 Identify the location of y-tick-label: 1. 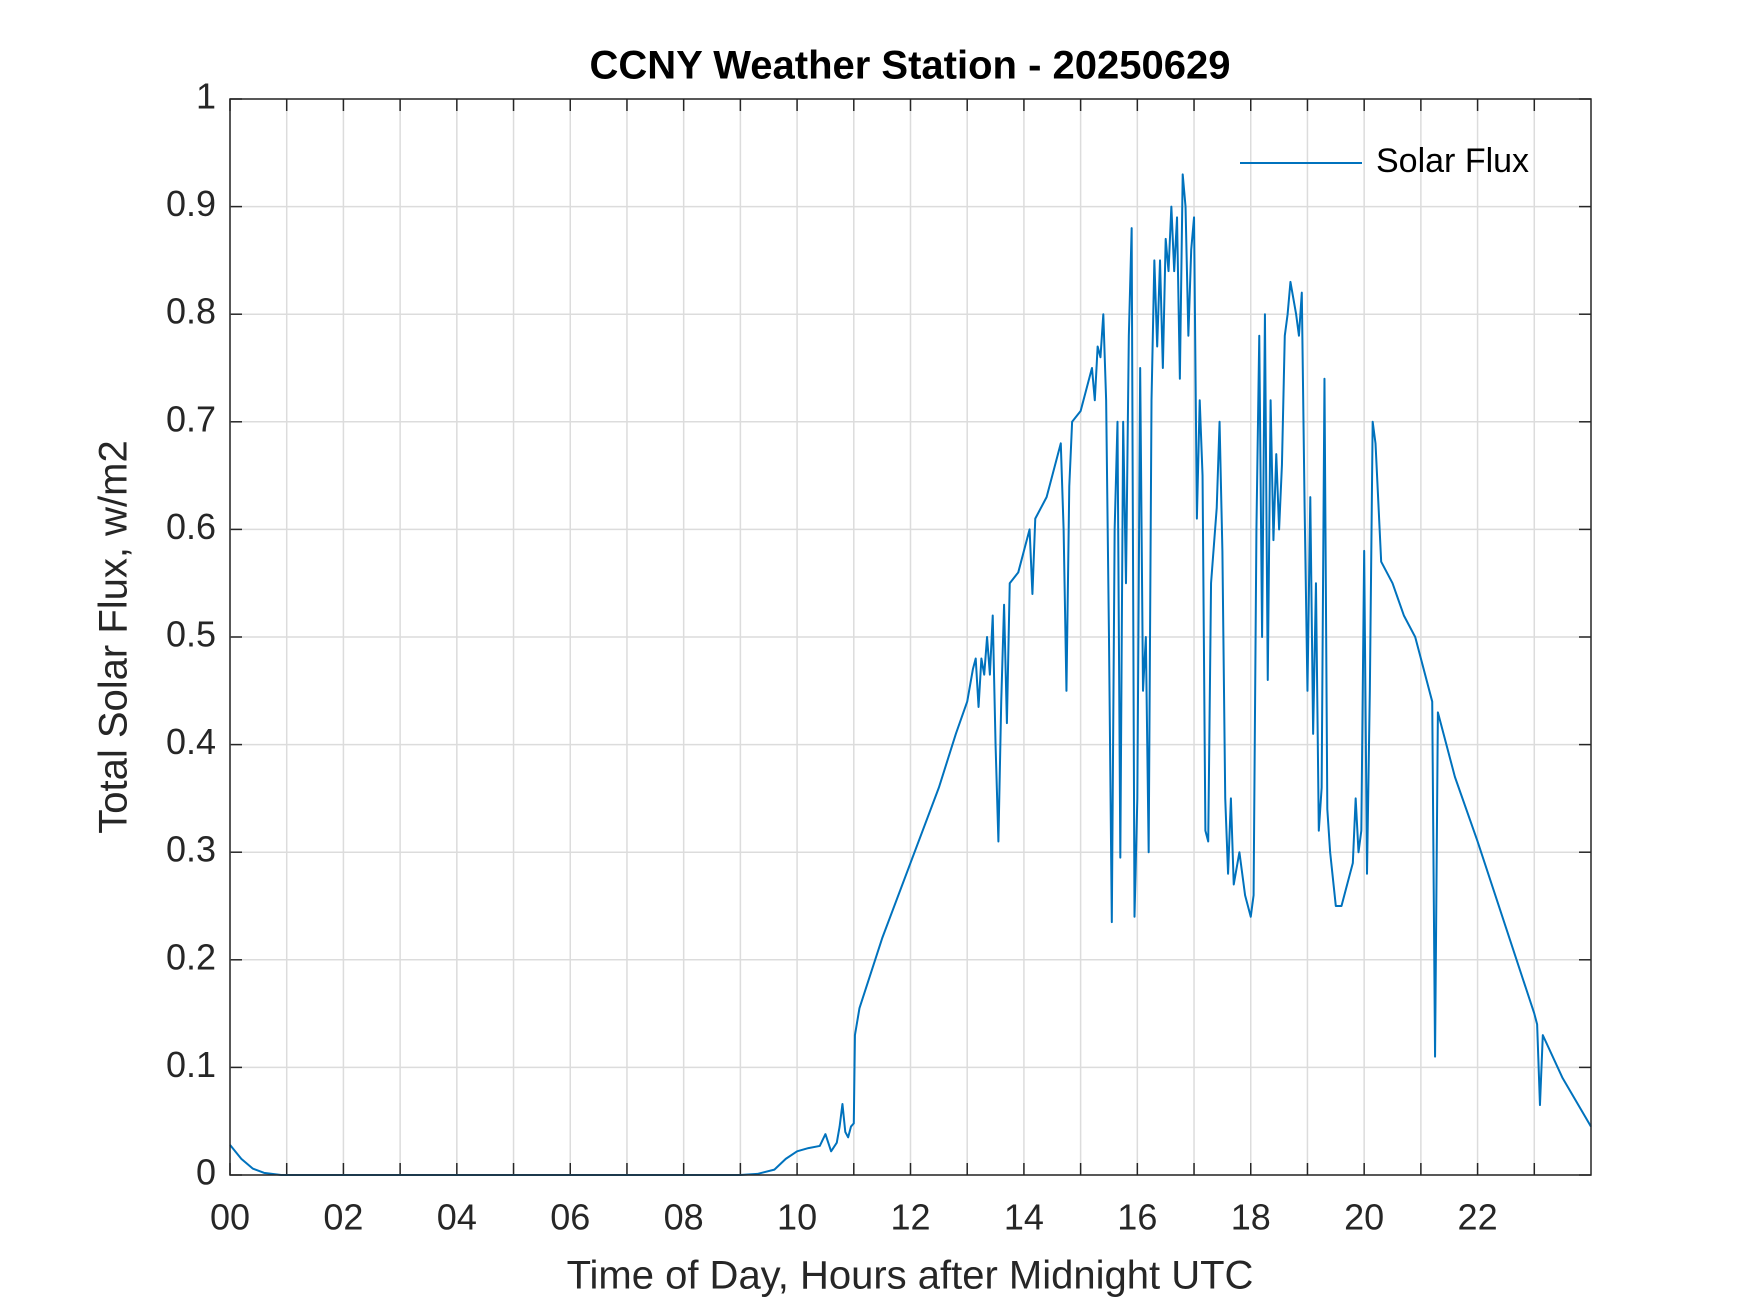
(206, 96).